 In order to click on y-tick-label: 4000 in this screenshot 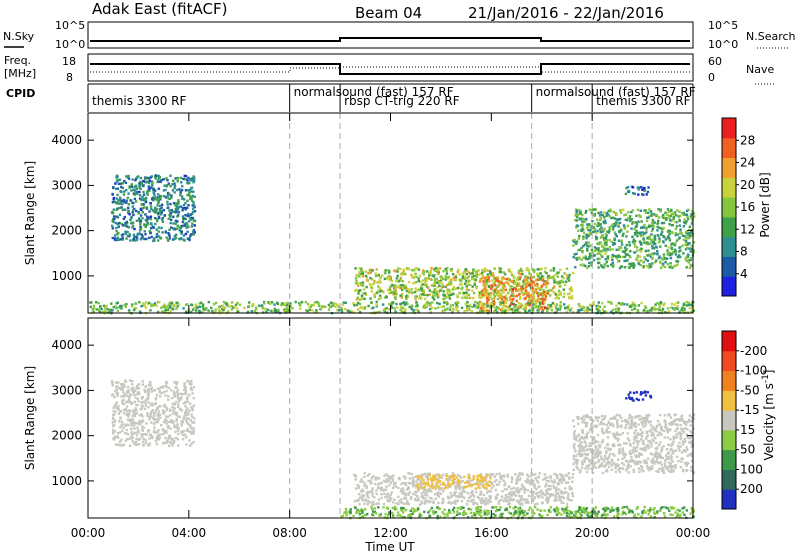, I will do `click(66, 140)`.